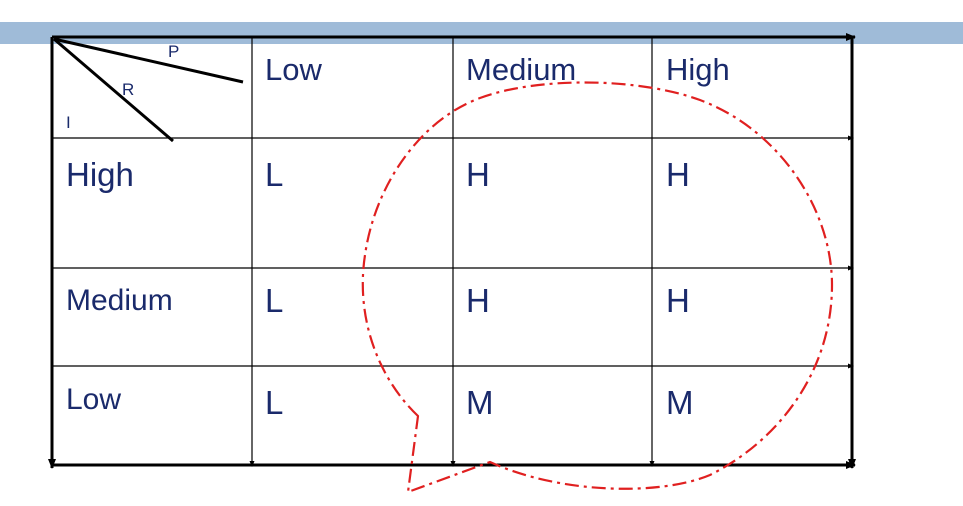 This screenshot has width=963, height=506. I want to click on corner-label-p: P, so click(173, 51).